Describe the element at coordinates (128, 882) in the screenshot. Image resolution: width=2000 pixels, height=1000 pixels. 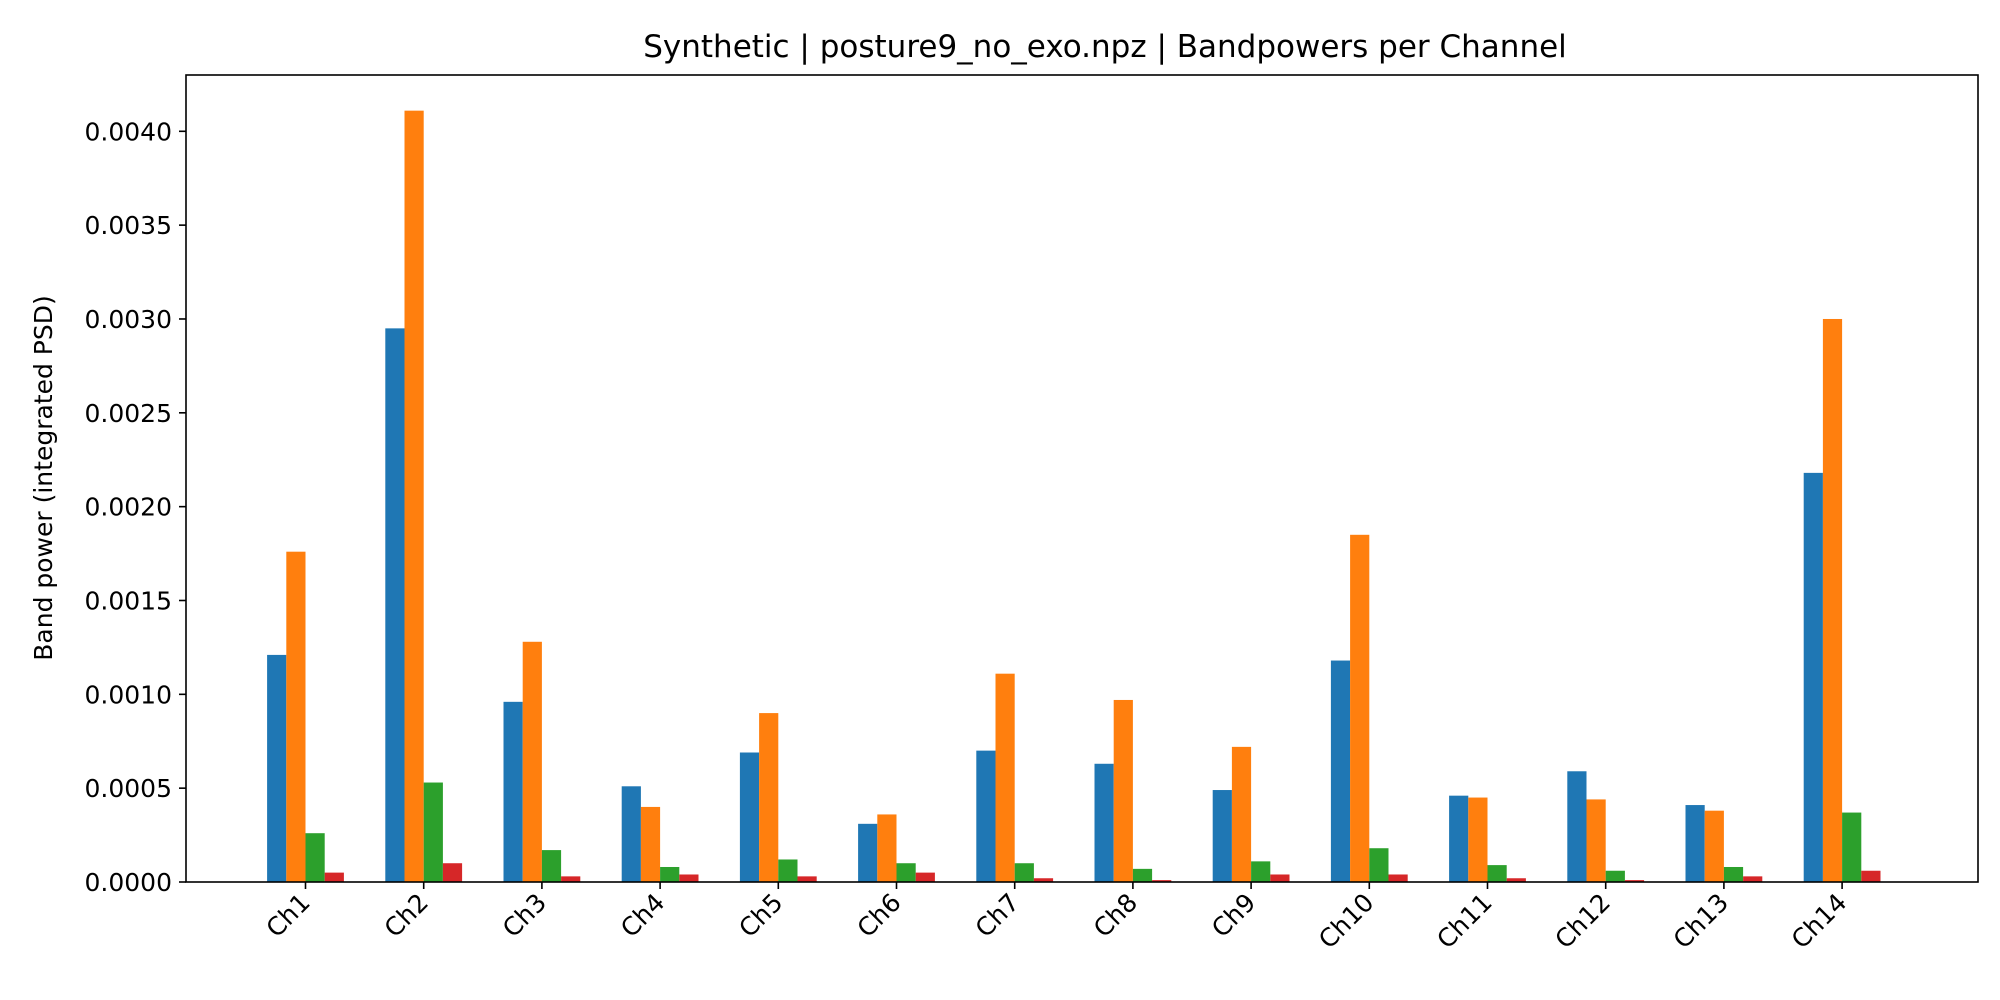
I see `y-tick-label: 0.0000` at that location.